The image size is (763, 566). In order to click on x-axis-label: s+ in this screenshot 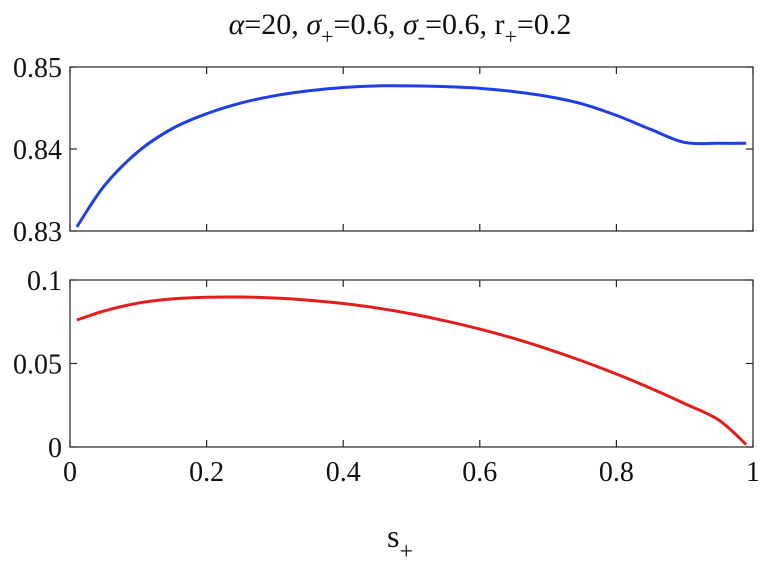, I will do `click(400, 541)`.